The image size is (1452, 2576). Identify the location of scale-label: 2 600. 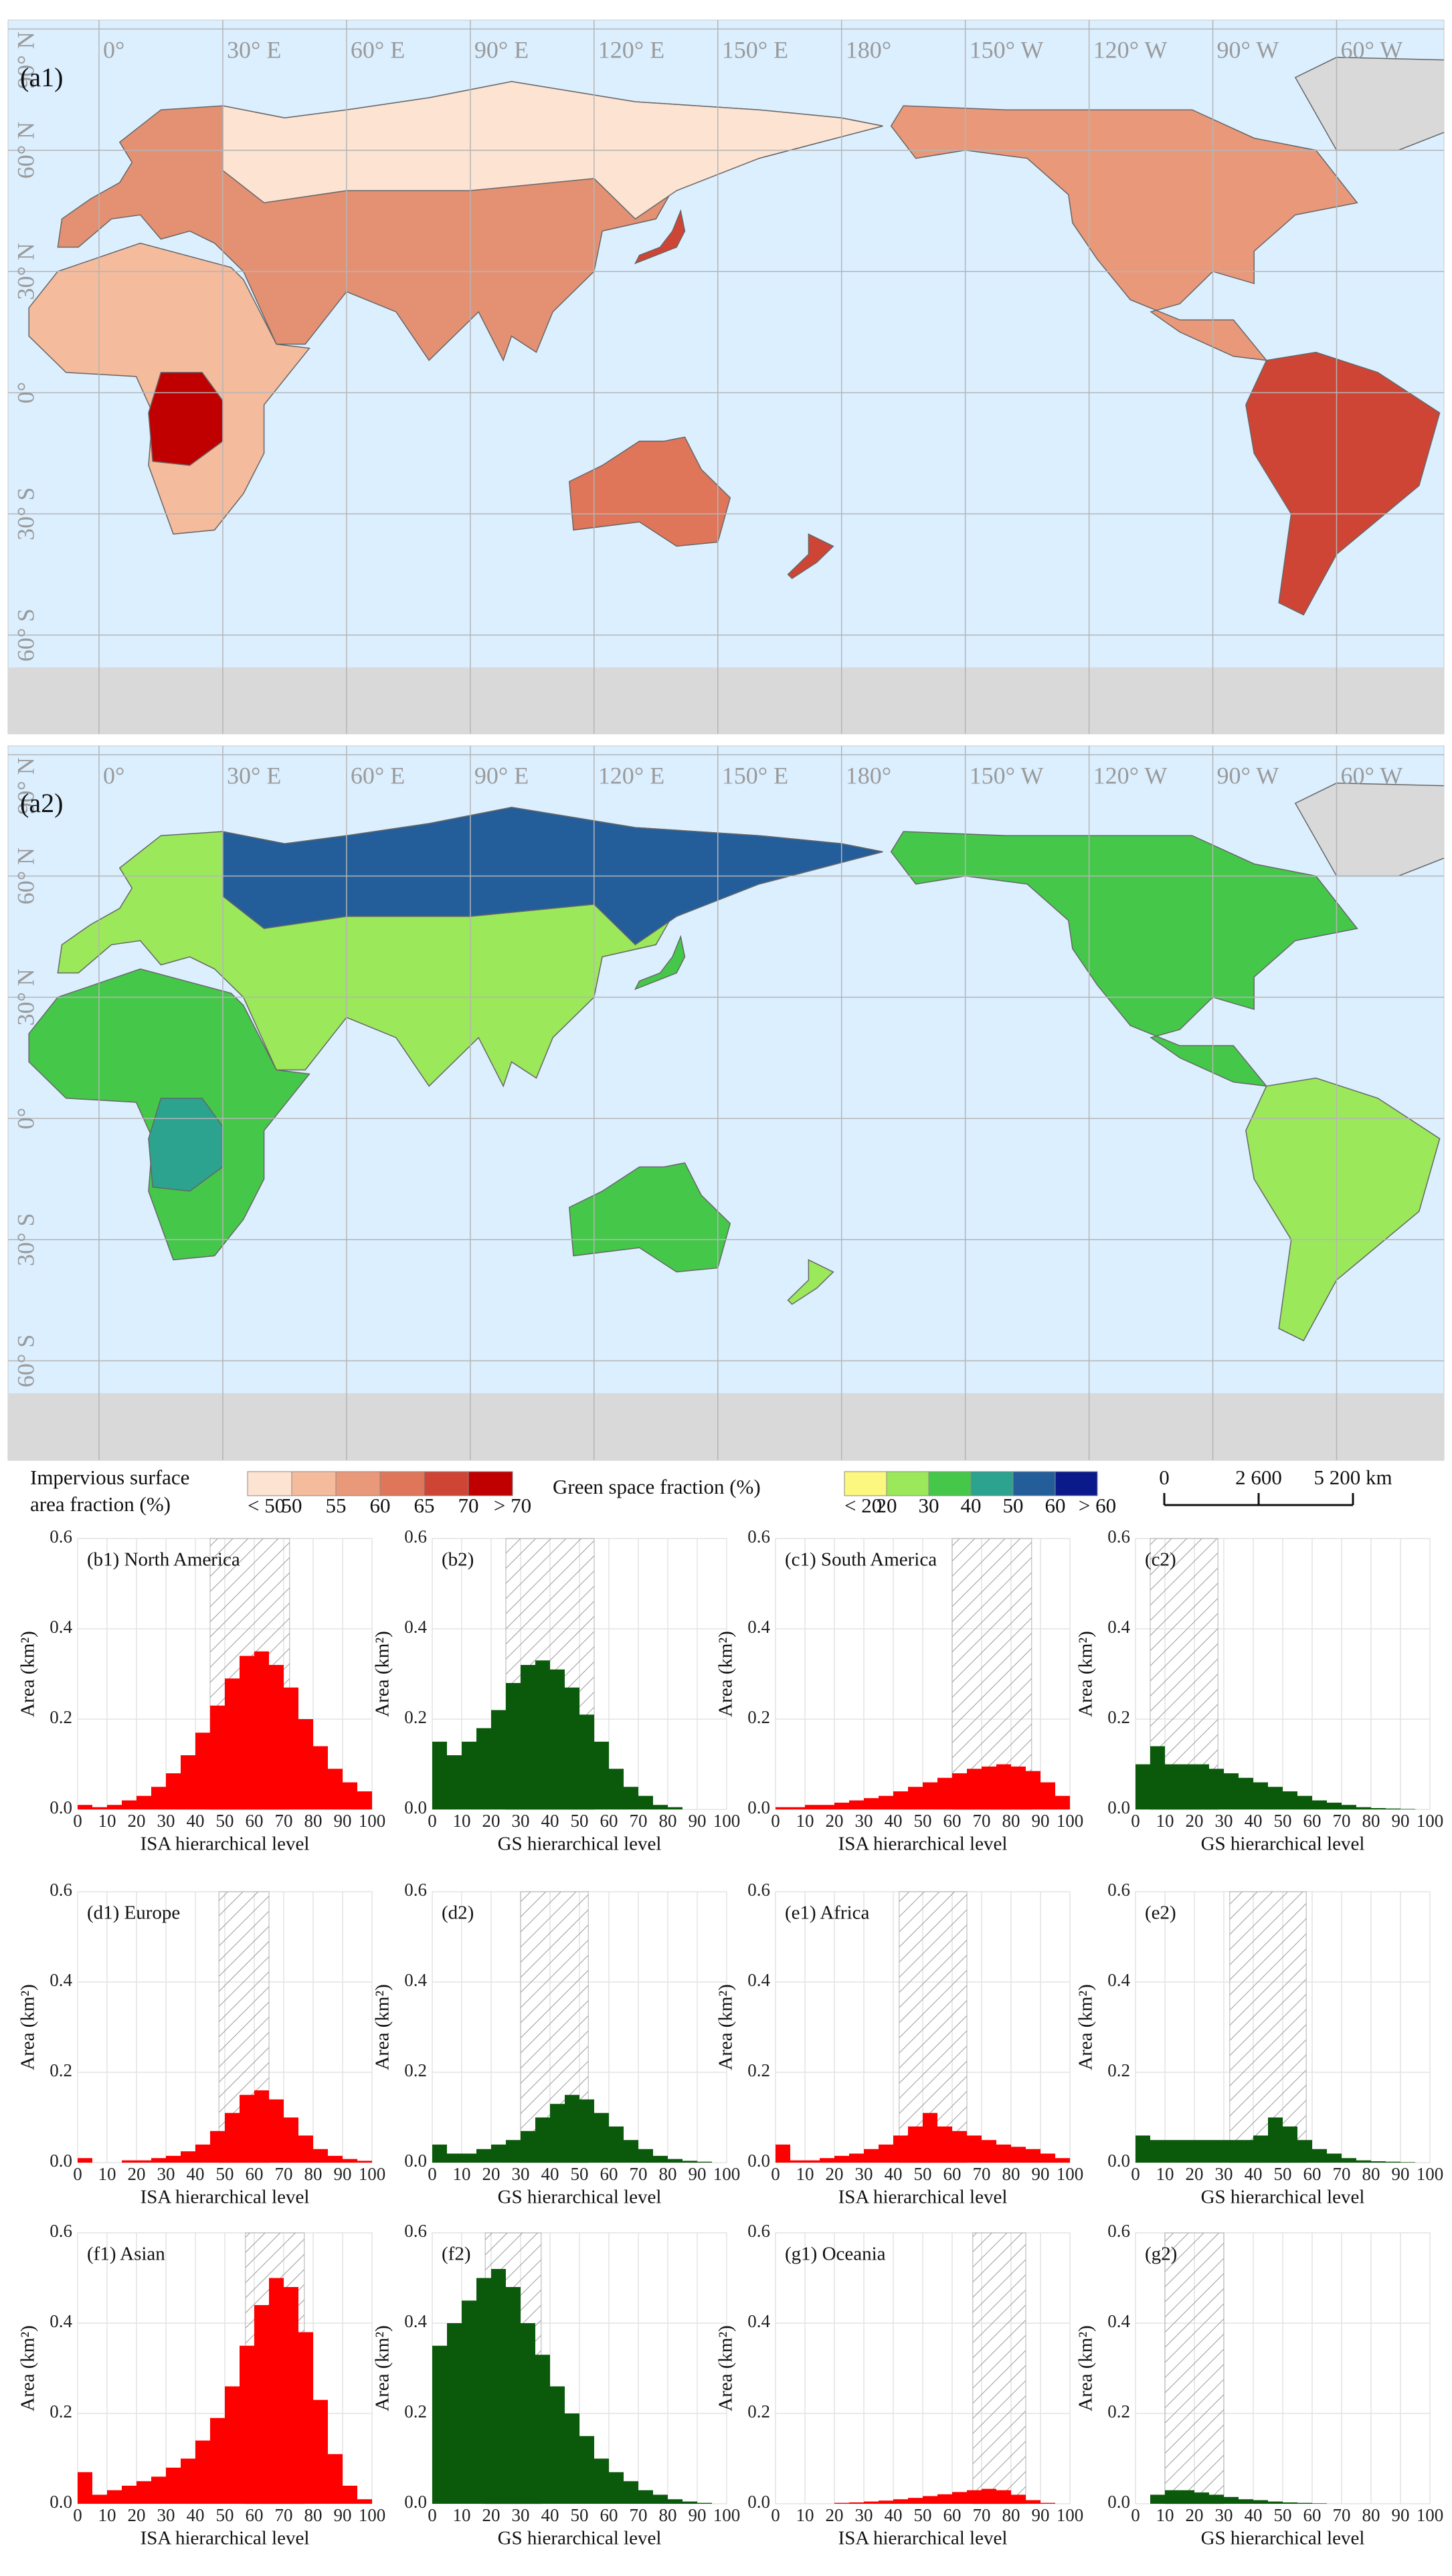
(1258, 1477).